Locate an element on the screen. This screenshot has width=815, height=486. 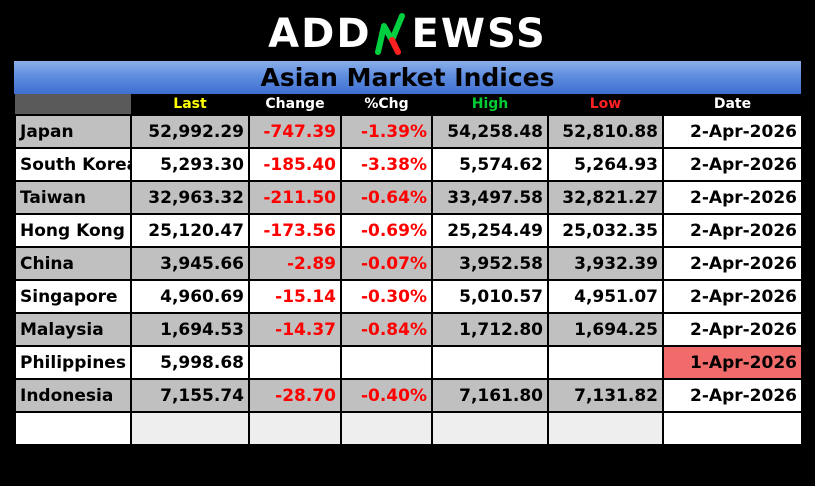
high-value: 1,712.80 is located at coordinates (490, 329).